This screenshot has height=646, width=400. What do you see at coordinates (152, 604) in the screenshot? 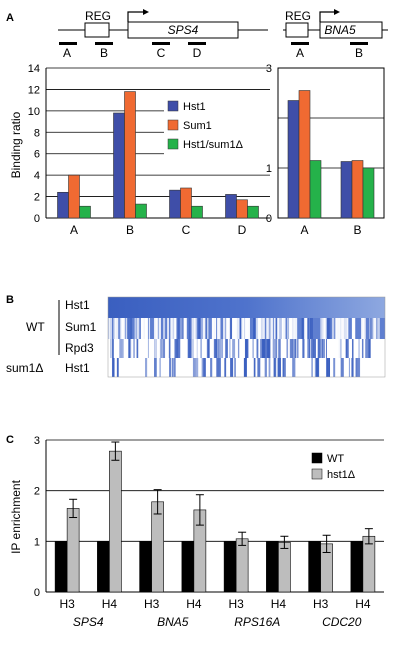
I see `x-tick-label: H3` at bounding box center [152, 604].